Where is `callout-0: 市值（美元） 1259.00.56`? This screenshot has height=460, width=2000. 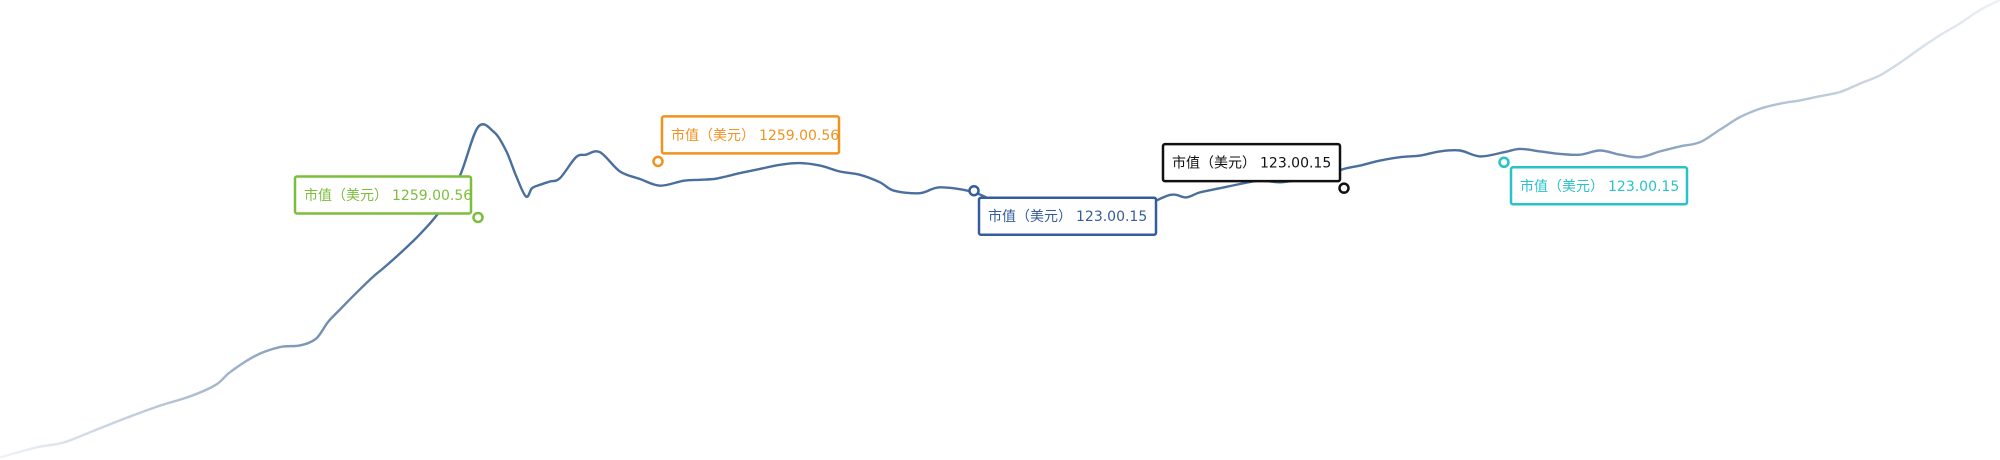
callout-0: 市值（美元） 1259.00.56 is located at coordinates (388, 199).